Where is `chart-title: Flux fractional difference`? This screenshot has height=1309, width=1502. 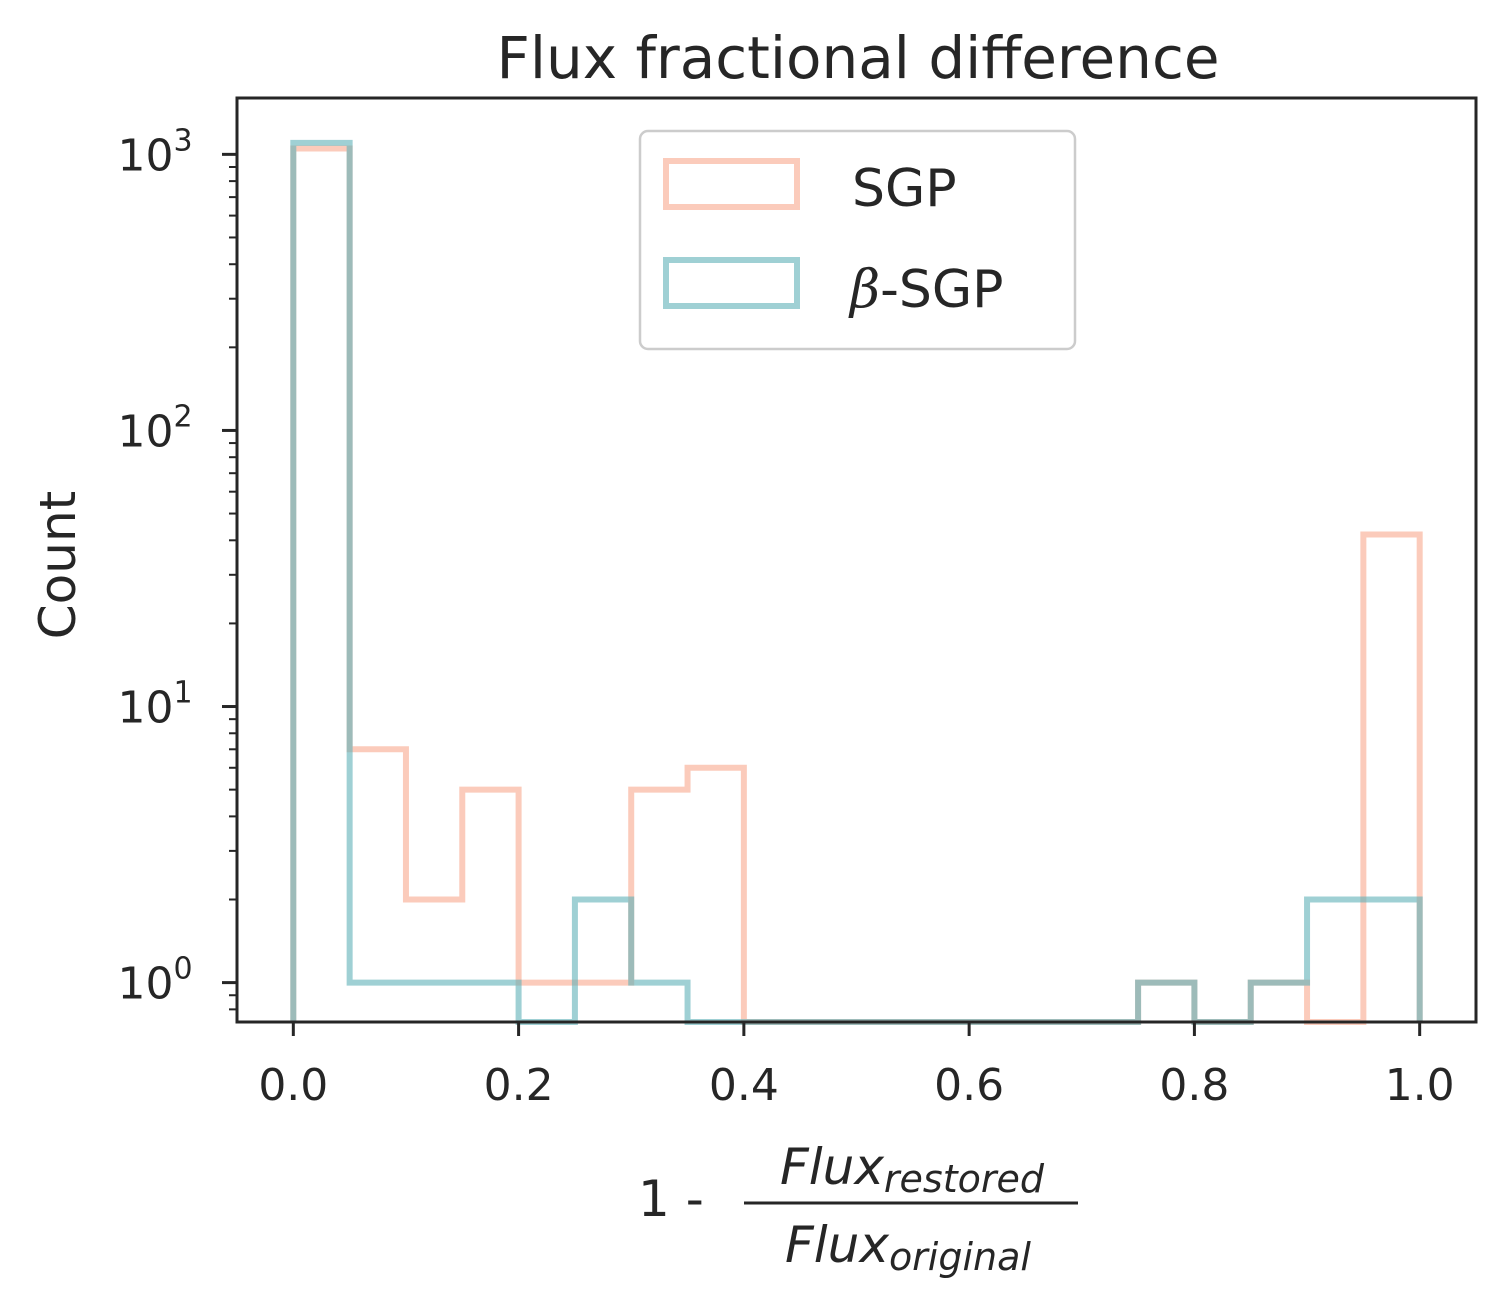 chart-title: Flux fractional difference is located at coordinates (857, 58).